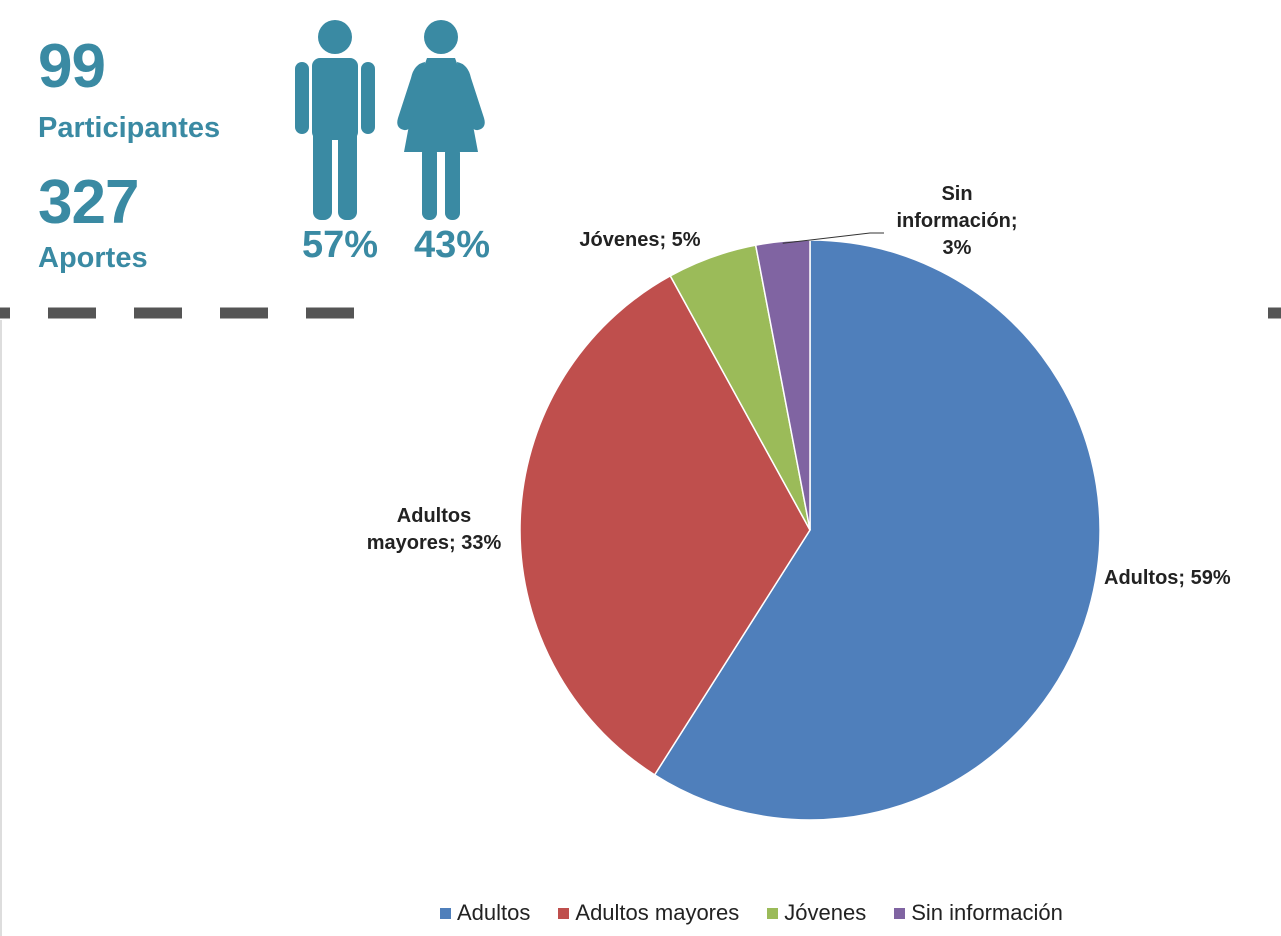  Describe the element at coordinates (494, 912) in the screenshot. I see `legend-label: Adultos` at that location.